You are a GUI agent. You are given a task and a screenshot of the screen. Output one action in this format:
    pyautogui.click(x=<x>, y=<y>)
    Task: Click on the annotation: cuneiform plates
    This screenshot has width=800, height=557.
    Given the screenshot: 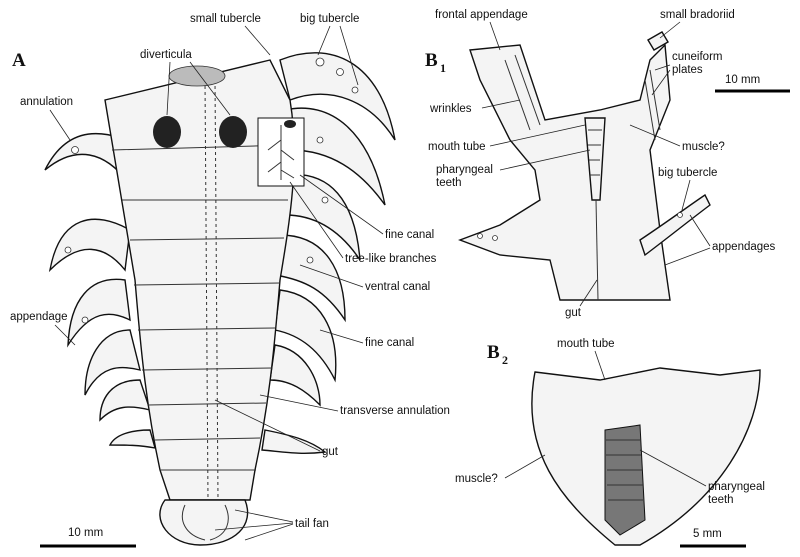 What is the action you would take?
    pyautogui.click(x=697, y=63)
    